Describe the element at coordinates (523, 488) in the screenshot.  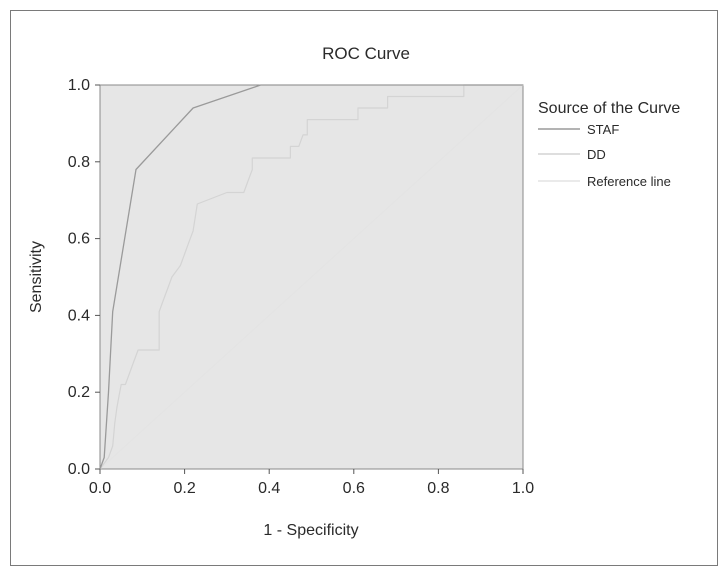
I see `x-tick-label-5: 1.0` at that location.